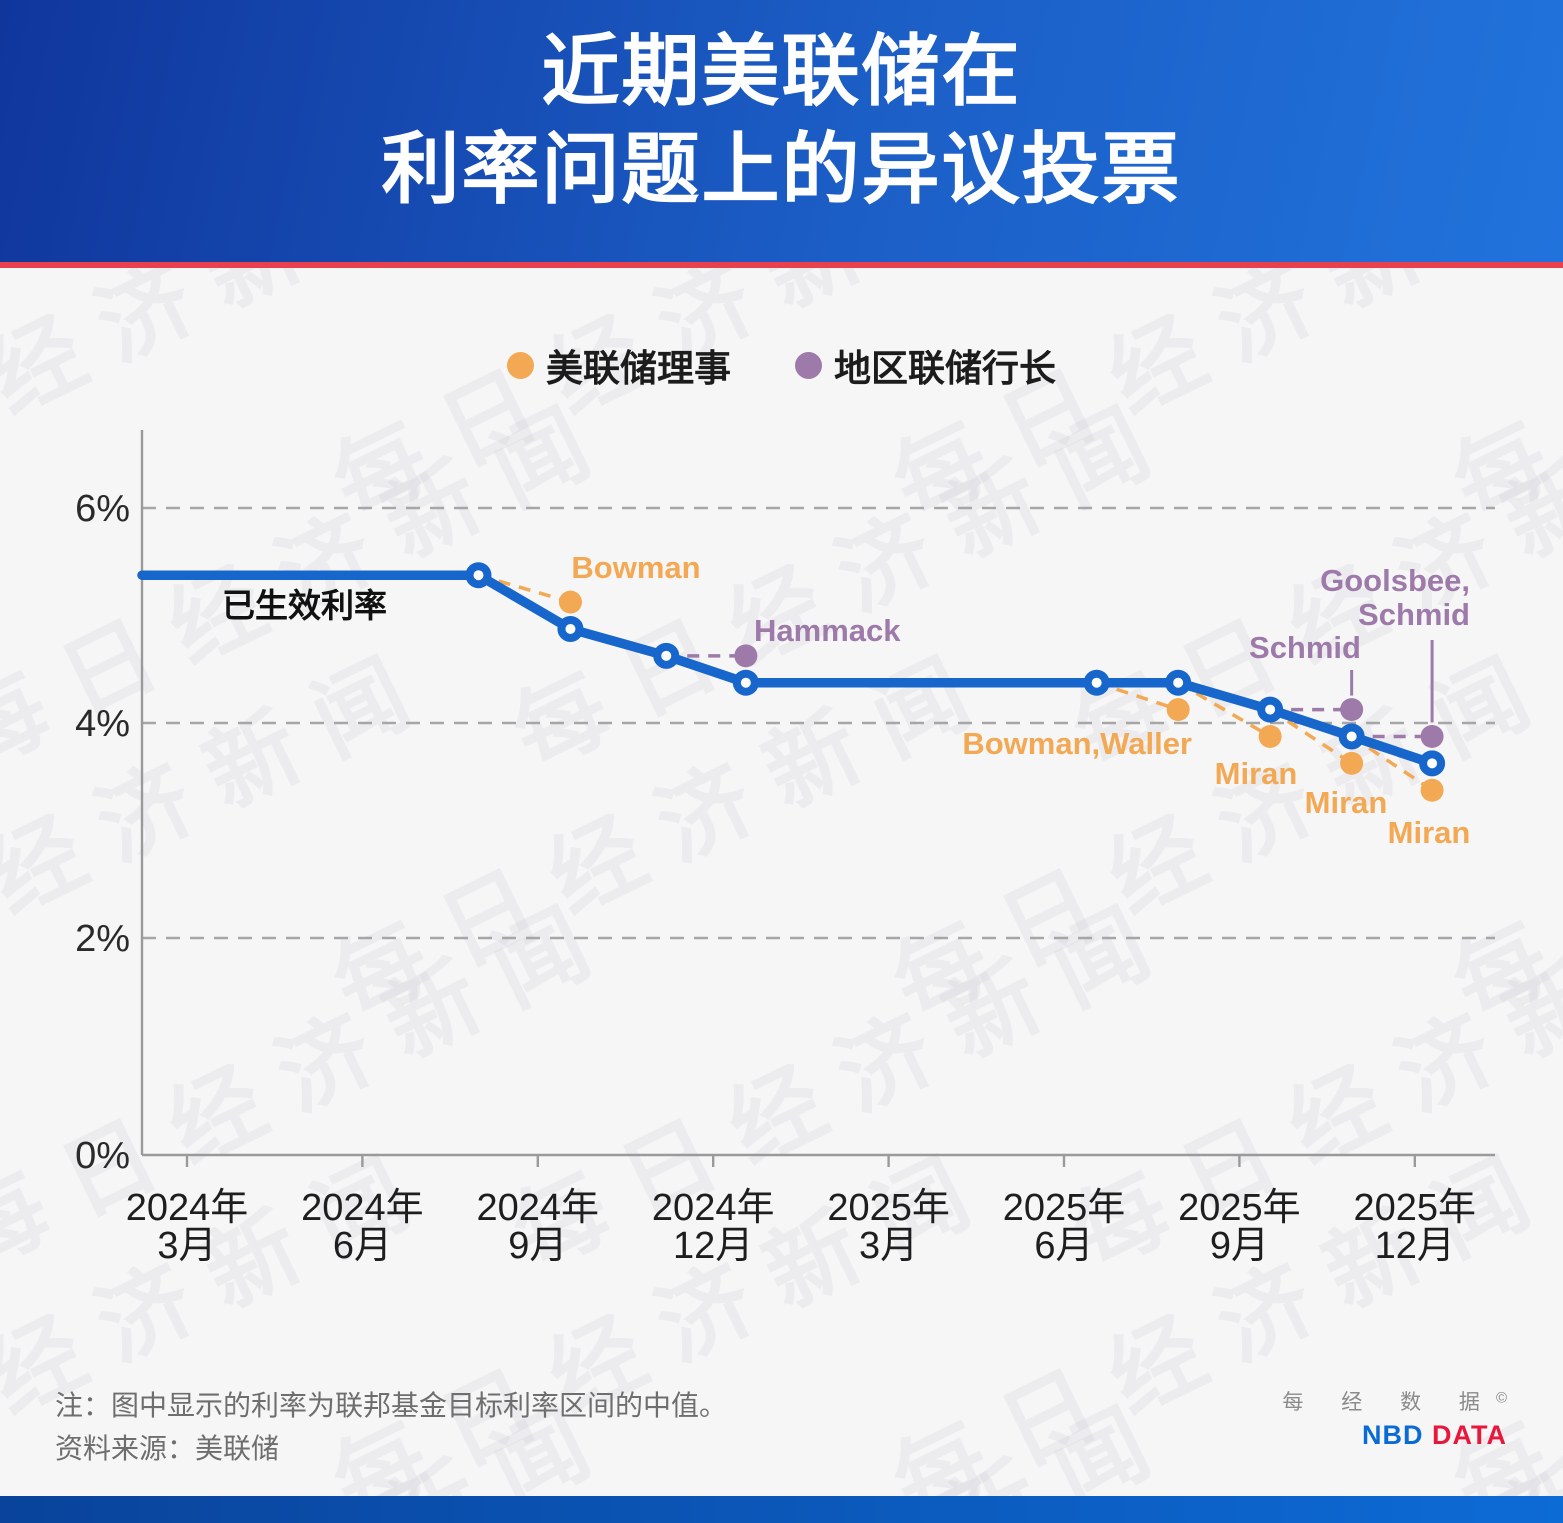 The width and height of the screenshot is (1563, 1523). Describe the element at coordinates (781, 1509) in the screenshot. I see `bottom-accent-bar` at that location.